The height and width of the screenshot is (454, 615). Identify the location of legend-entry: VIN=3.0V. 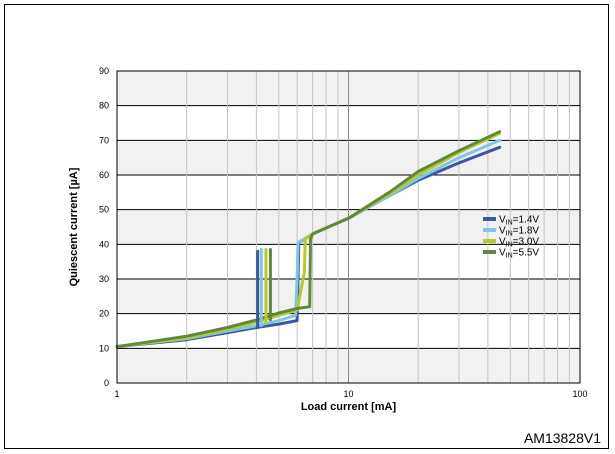
(519, 243).